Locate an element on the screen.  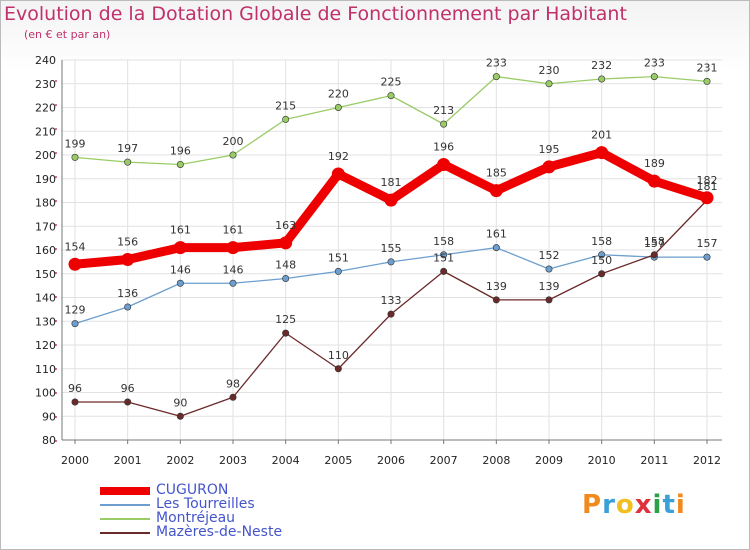
data-label: 154 is located at coordinates (75, 246).